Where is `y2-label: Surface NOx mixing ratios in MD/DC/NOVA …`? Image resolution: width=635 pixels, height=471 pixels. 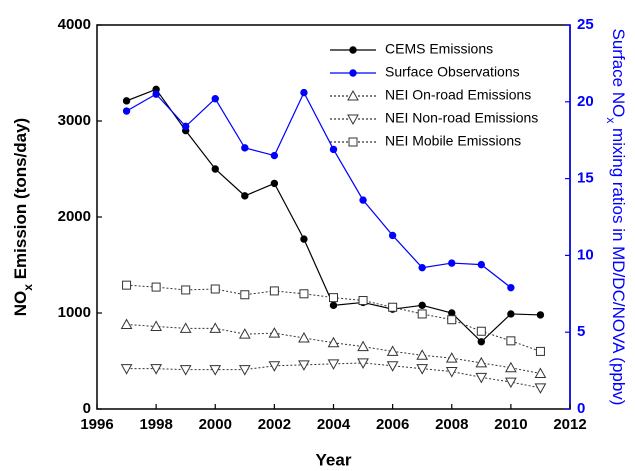
y2-label: Surface NOx mixing ratios in MD/DC/NOVA … is located at coordinates (616, 217).